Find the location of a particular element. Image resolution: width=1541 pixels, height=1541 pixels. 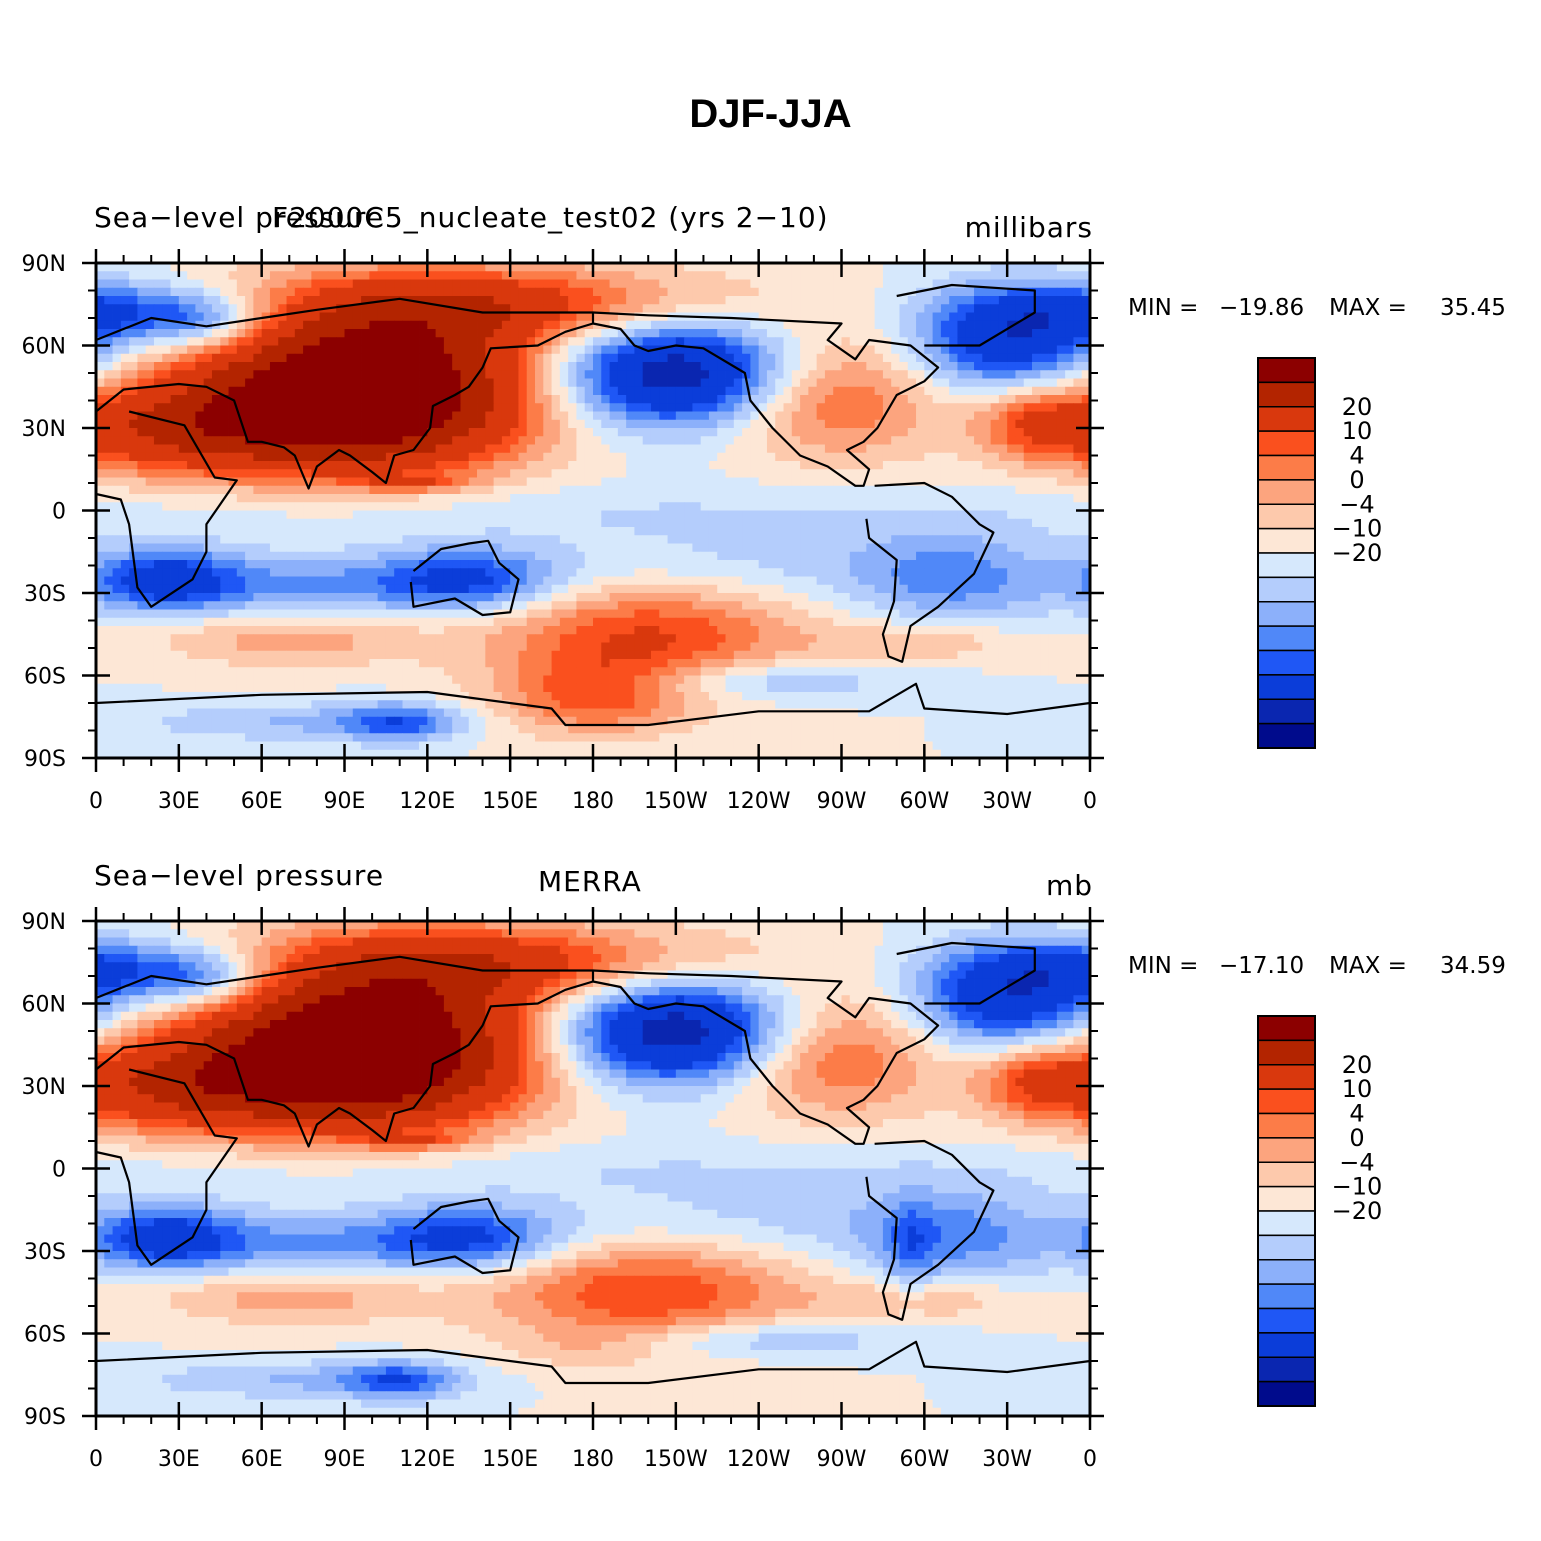

panel-center-title: MERRA is located at coordinates (590, 881).